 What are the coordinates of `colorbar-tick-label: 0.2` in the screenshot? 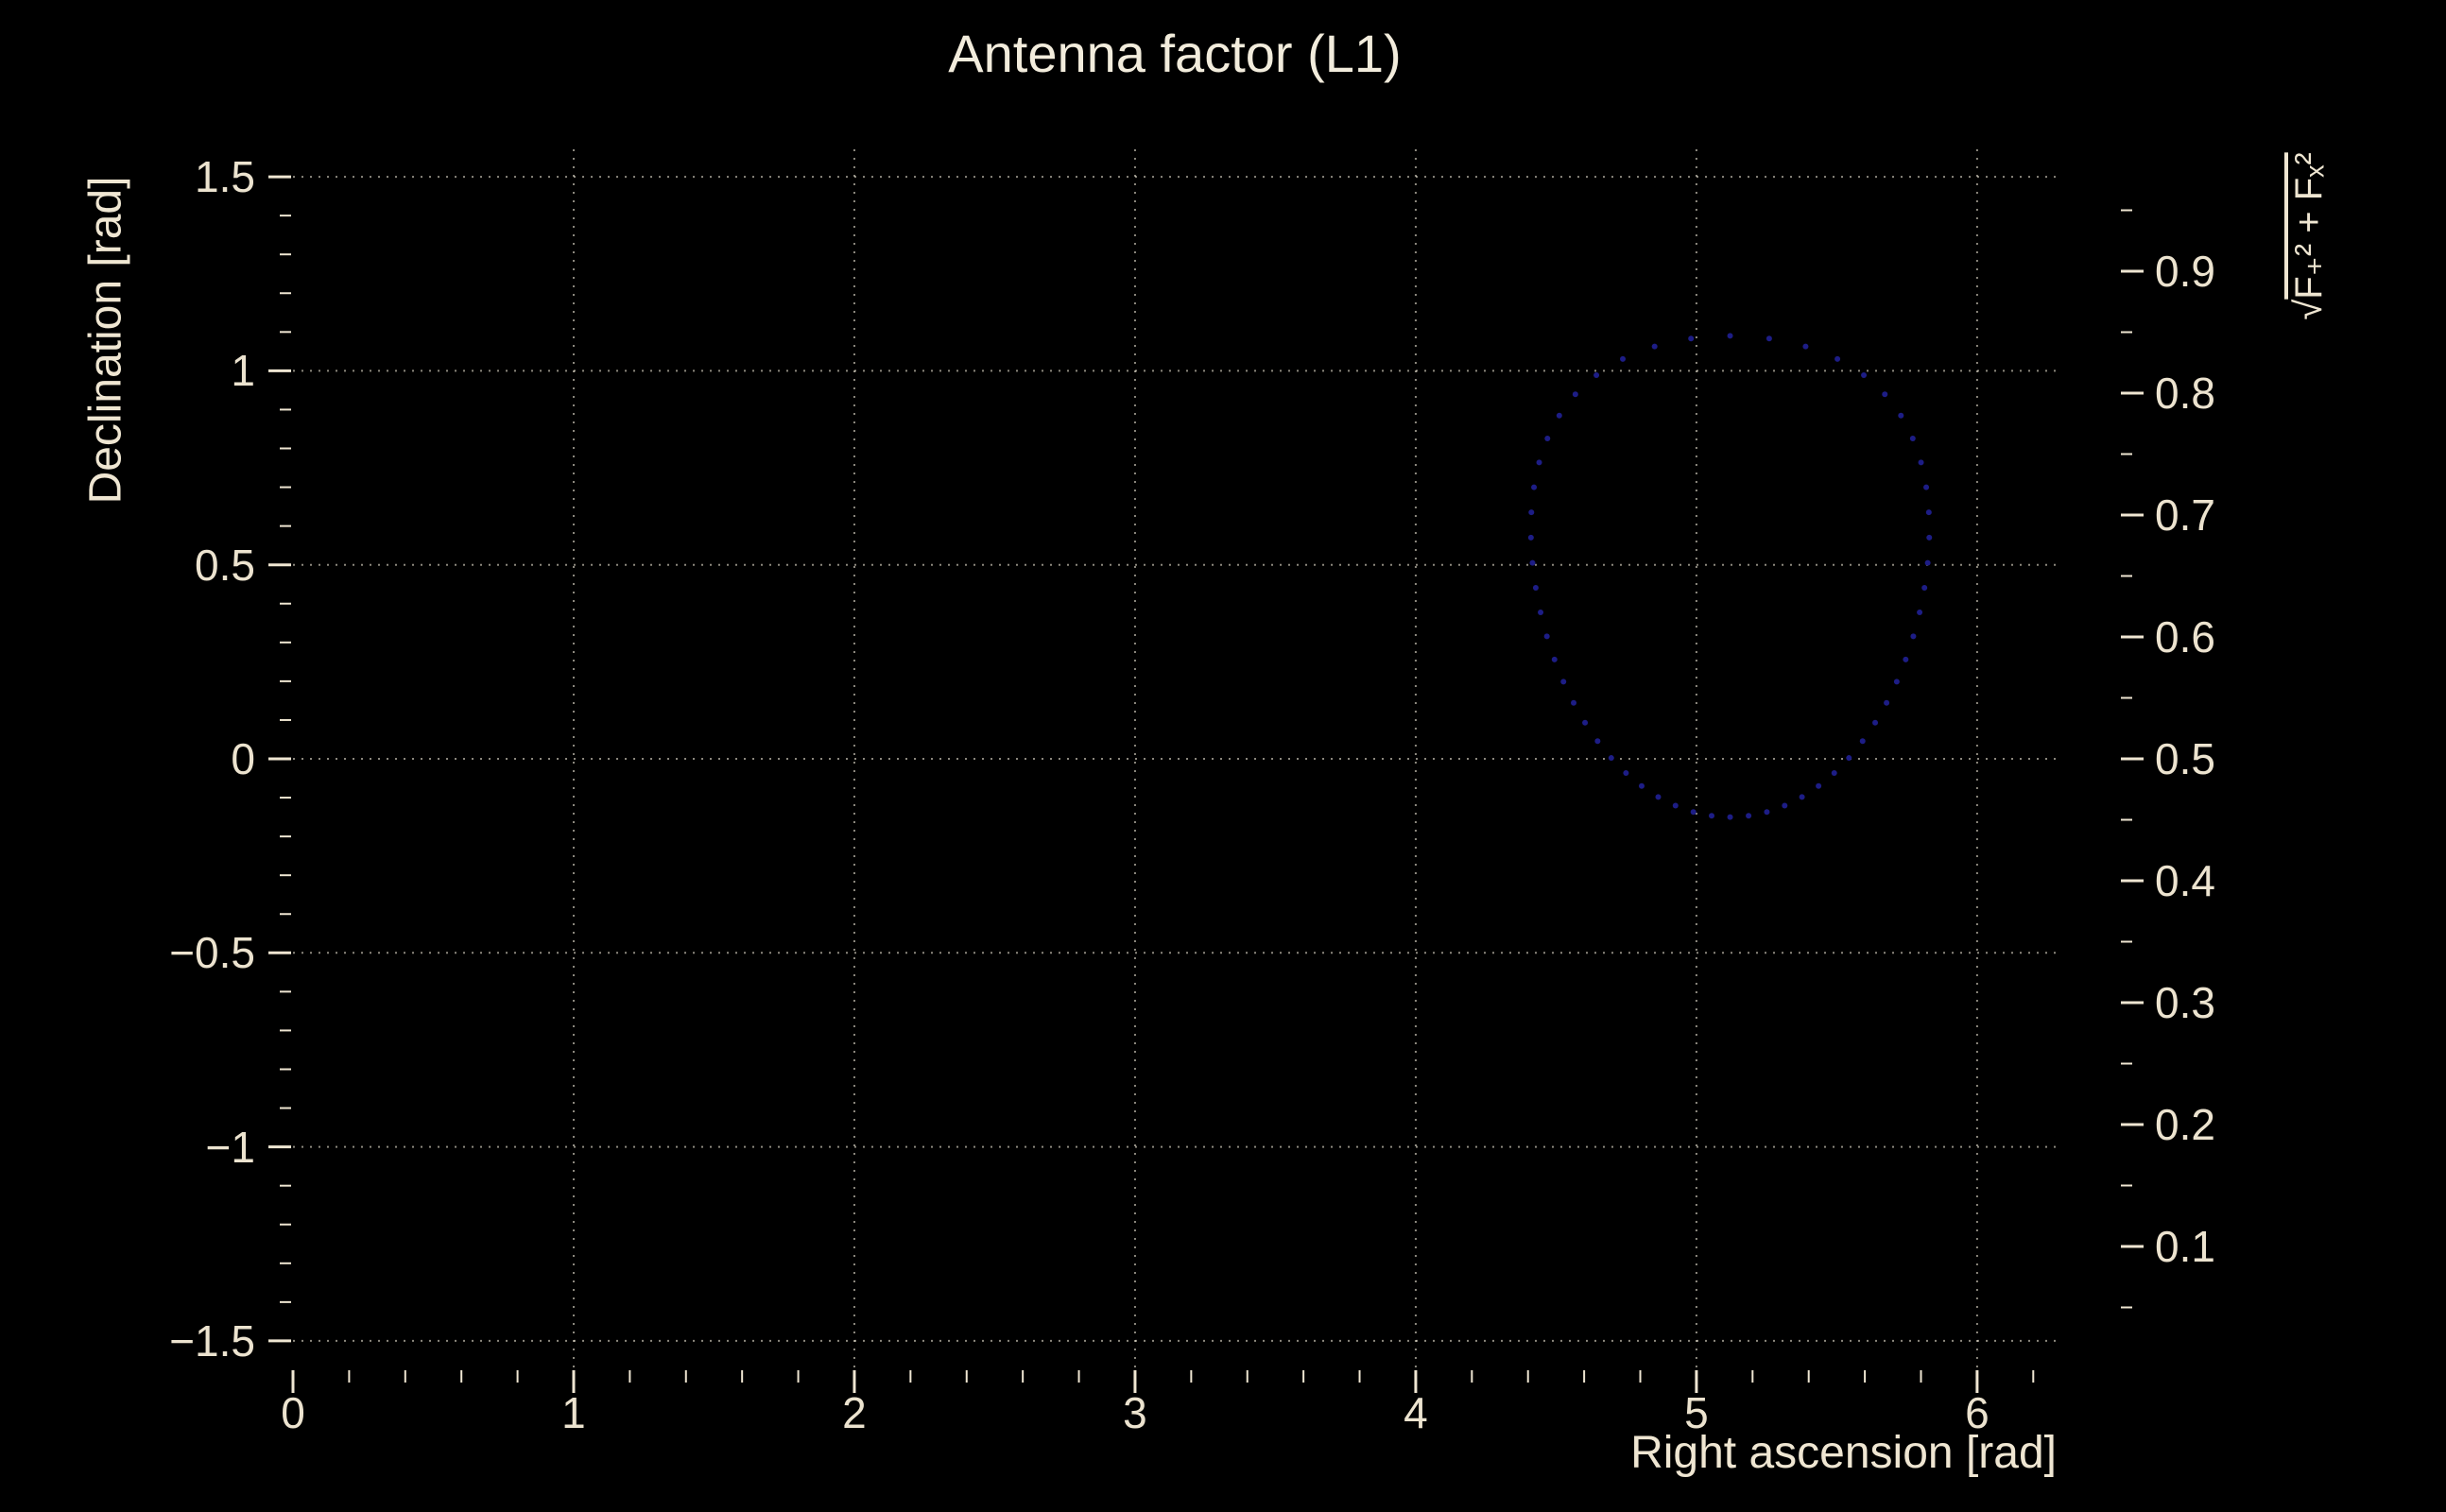 It's located at (2185, 1124).